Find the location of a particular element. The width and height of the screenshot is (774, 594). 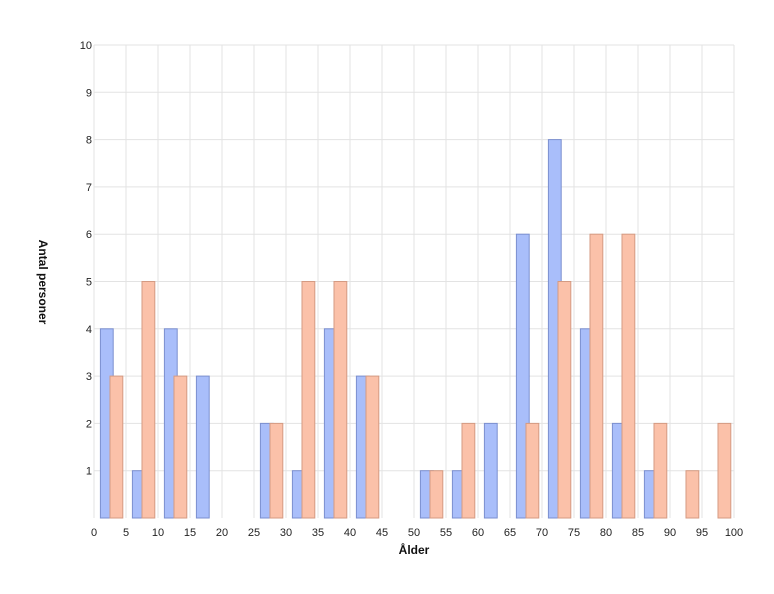

y-tick-label: 5 is located at coordinates (89, 283).